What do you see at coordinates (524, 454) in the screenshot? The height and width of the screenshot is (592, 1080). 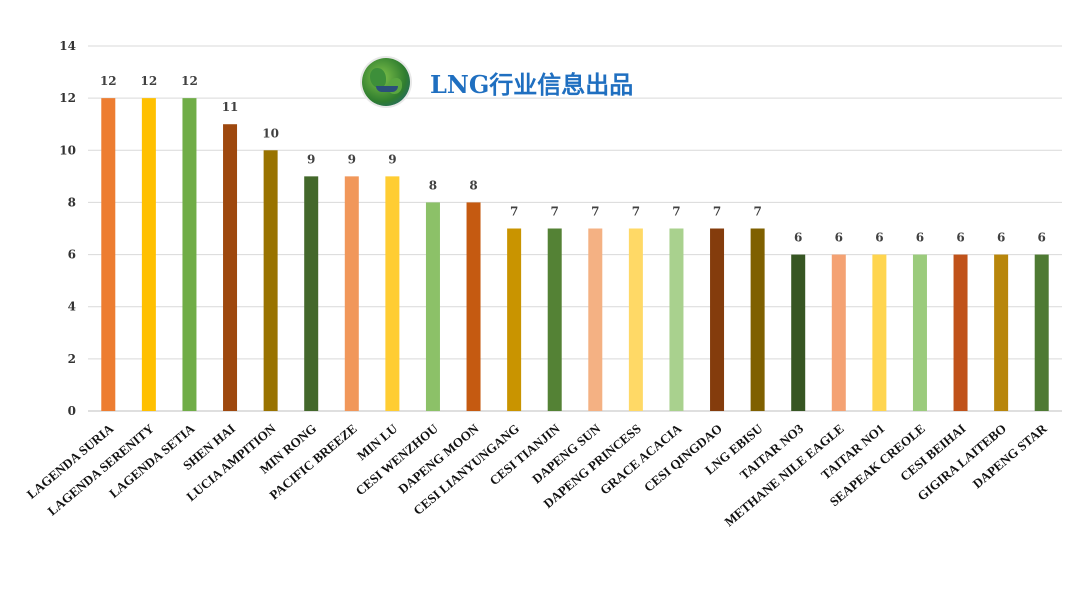 I see `x-tick-label: CESI TIANJIN` at bounding box center [524, 454].